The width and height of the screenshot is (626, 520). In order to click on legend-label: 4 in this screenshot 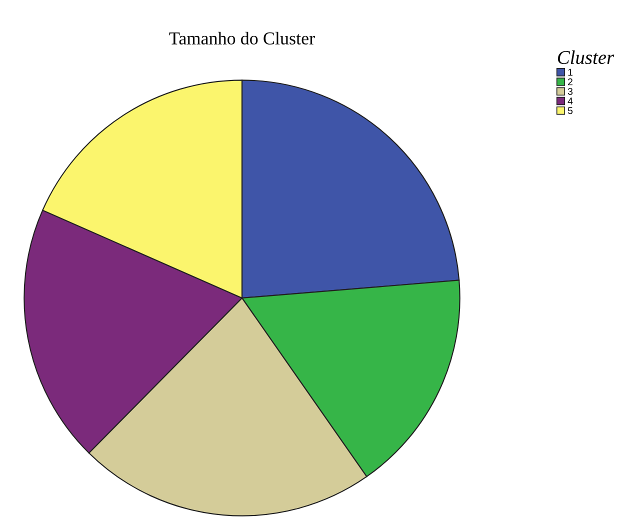, I will do `click(570, 101)`.